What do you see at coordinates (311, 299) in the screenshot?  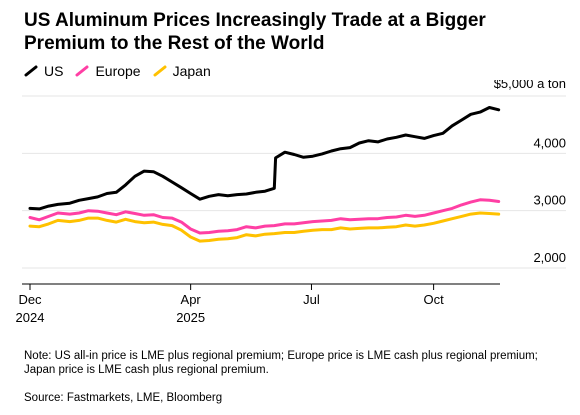 I see `x-tick-label-jul: Jul` at bounding box center [311, 299].